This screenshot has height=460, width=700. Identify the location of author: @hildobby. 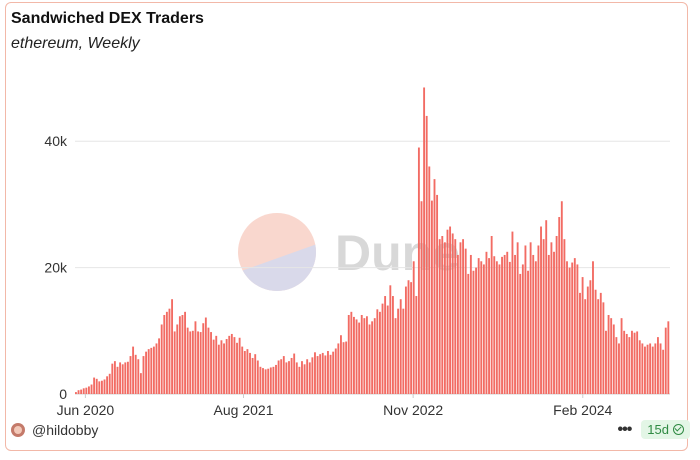
(54, 430).